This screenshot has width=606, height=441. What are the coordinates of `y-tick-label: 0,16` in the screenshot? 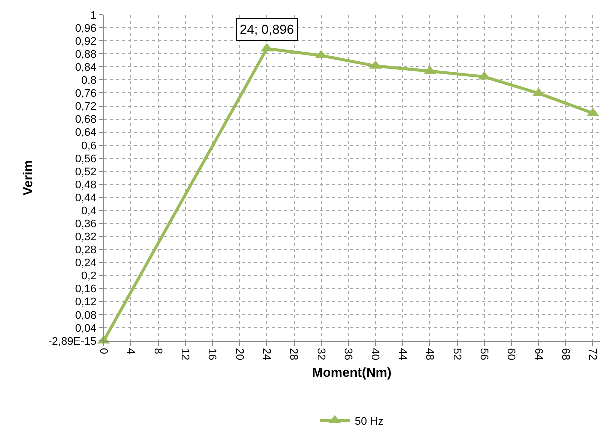 It's located at (86, 290).